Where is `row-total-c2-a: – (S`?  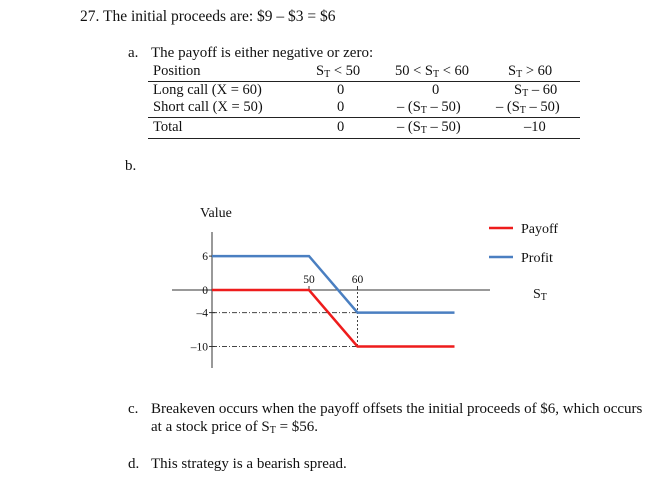 row-total-c2-a: – (S is located at coordinates (409, 127).